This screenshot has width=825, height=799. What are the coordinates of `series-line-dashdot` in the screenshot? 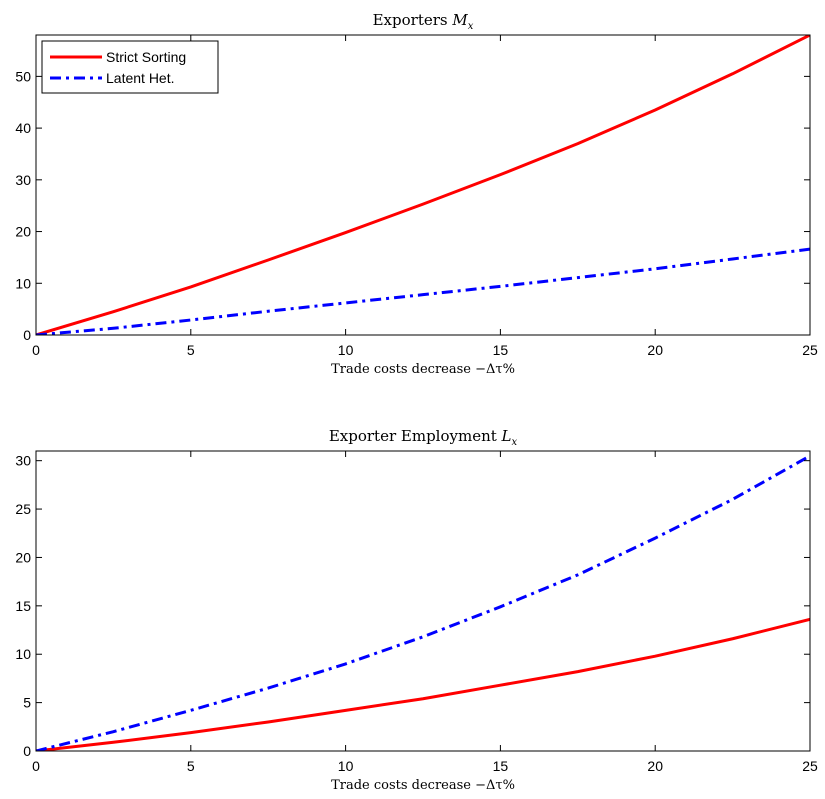 It's located at (423, 291).